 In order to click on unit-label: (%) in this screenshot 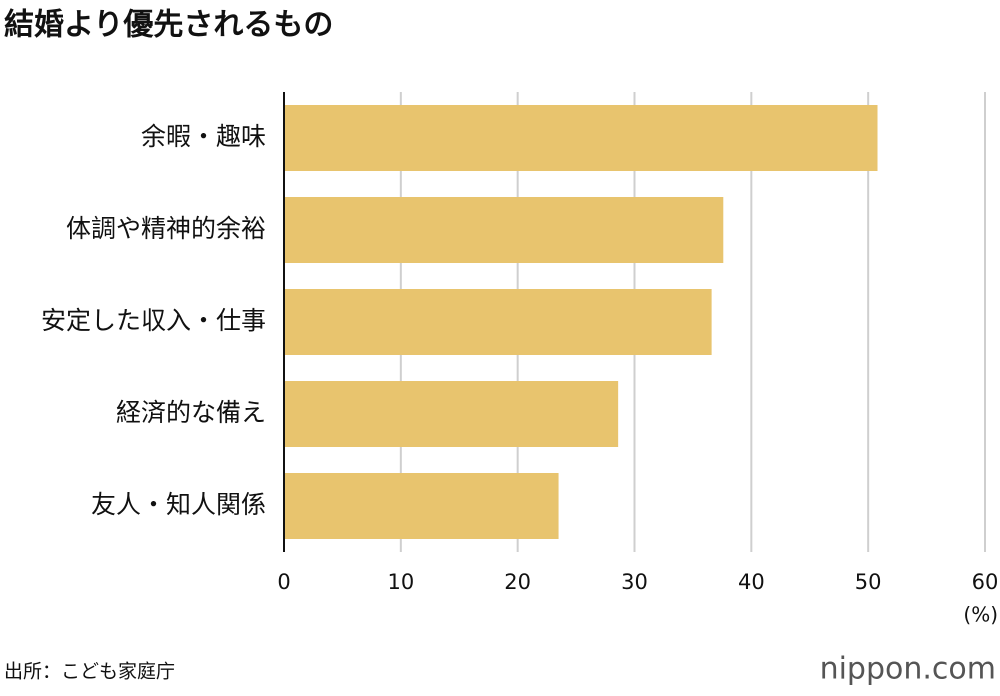, I will do `click(980, 615)`.